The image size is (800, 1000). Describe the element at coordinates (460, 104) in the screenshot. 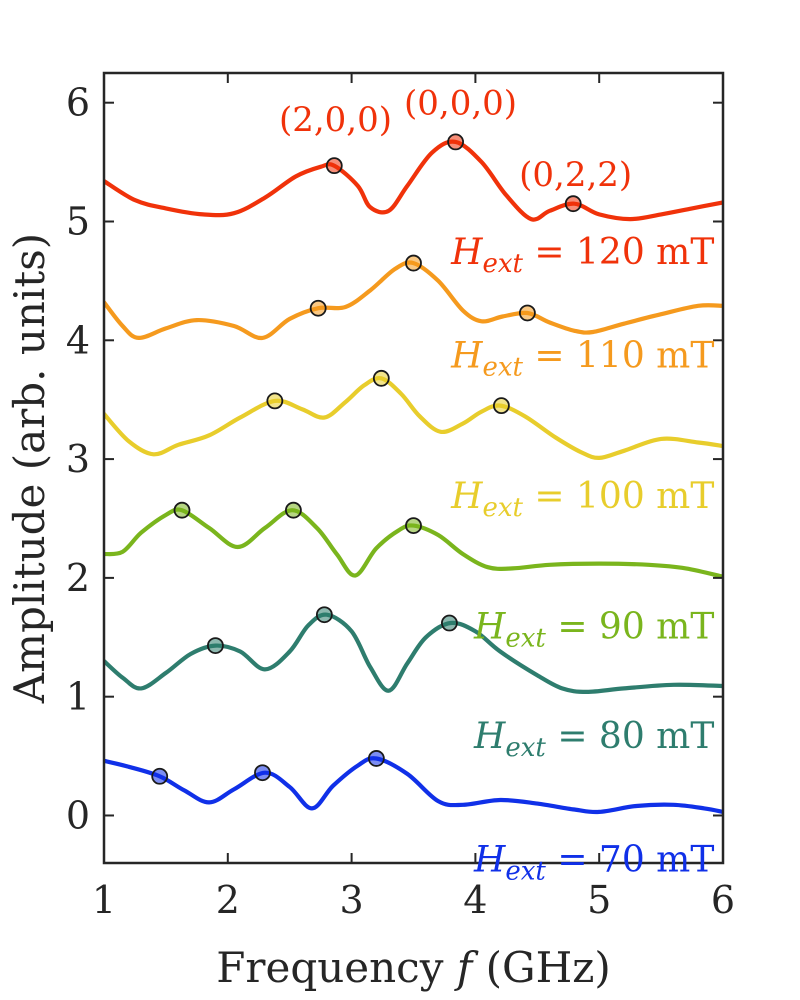

I see `mode-annotation-2: (0,0,0)` at that location.